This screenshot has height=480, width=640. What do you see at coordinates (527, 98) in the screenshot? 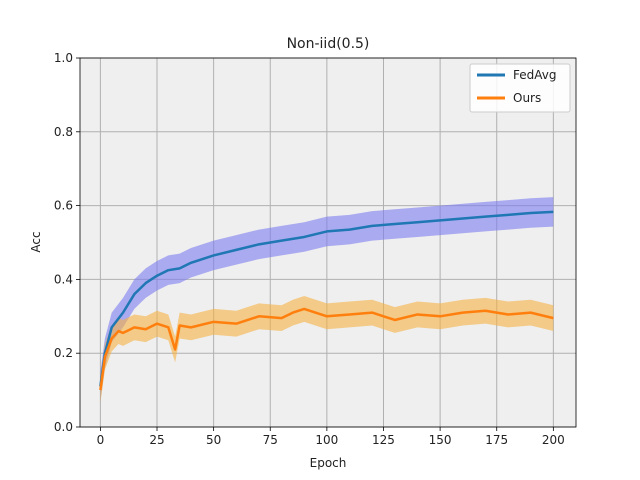
I see `legend-label-ours: Ours` at bounding box center [527, 98].